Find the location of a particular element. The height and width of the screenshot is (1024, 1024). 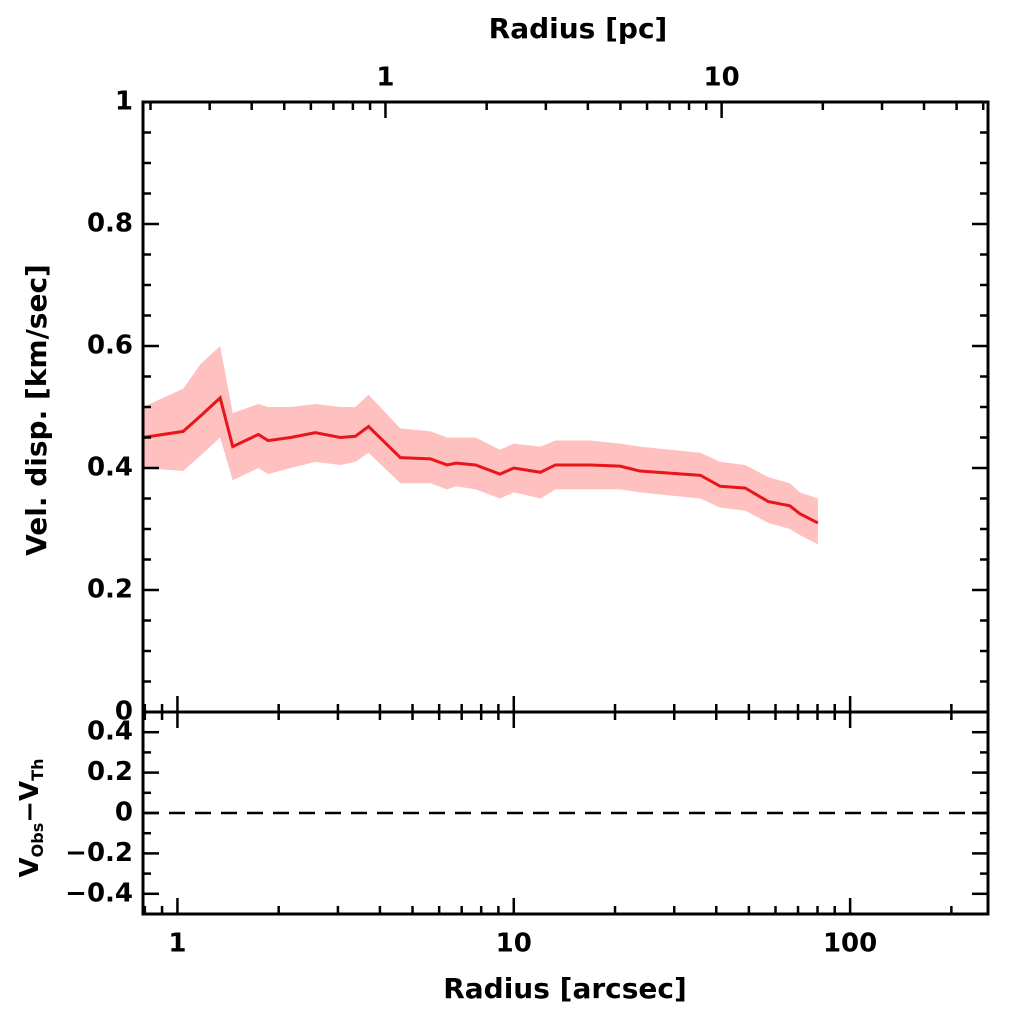

label-part: V is located at coordinates (30, 867).